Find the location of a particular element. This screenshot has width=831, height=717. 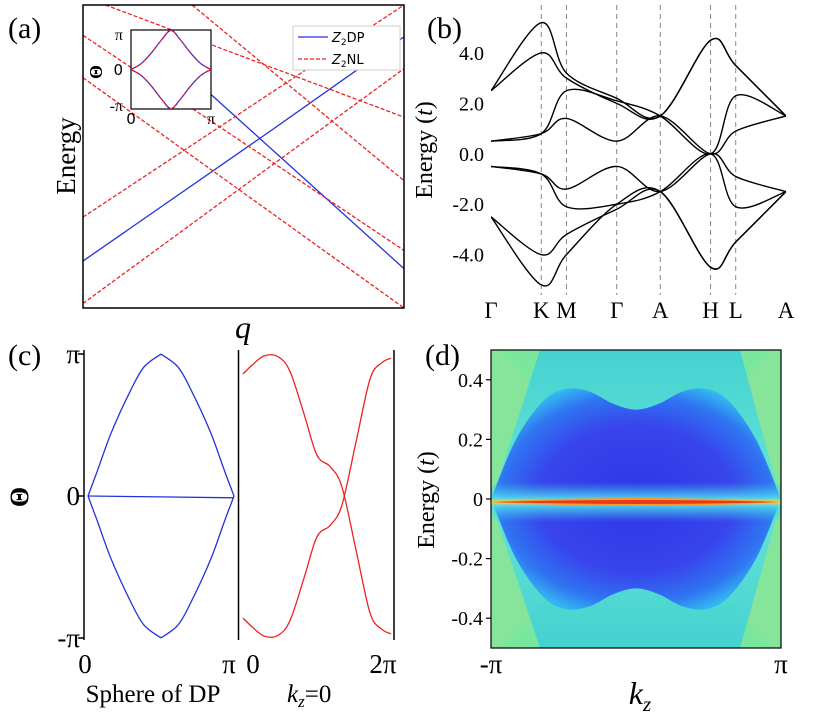

panel-a-inset: π 0 -π 0 π Θ is located at coordinates (150, 77).